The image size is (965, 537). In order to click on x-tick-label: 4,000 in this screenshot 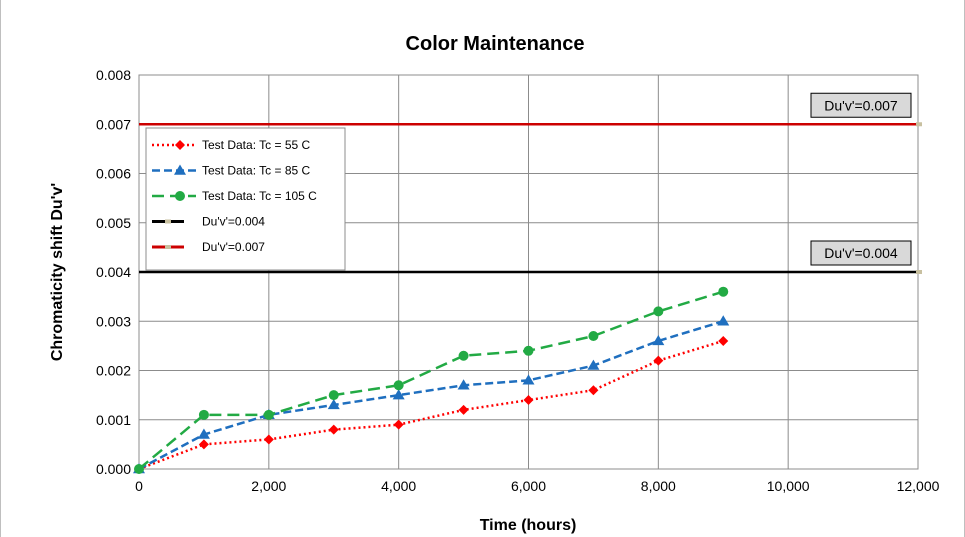, I will do `click(398, 486)`.